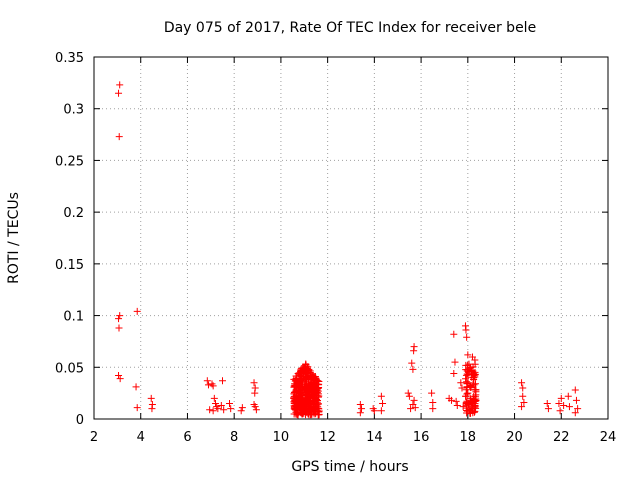  Describe the element at coordinates (80, 420) in the screenshot. I see `y-tick-label: 0` at that location.